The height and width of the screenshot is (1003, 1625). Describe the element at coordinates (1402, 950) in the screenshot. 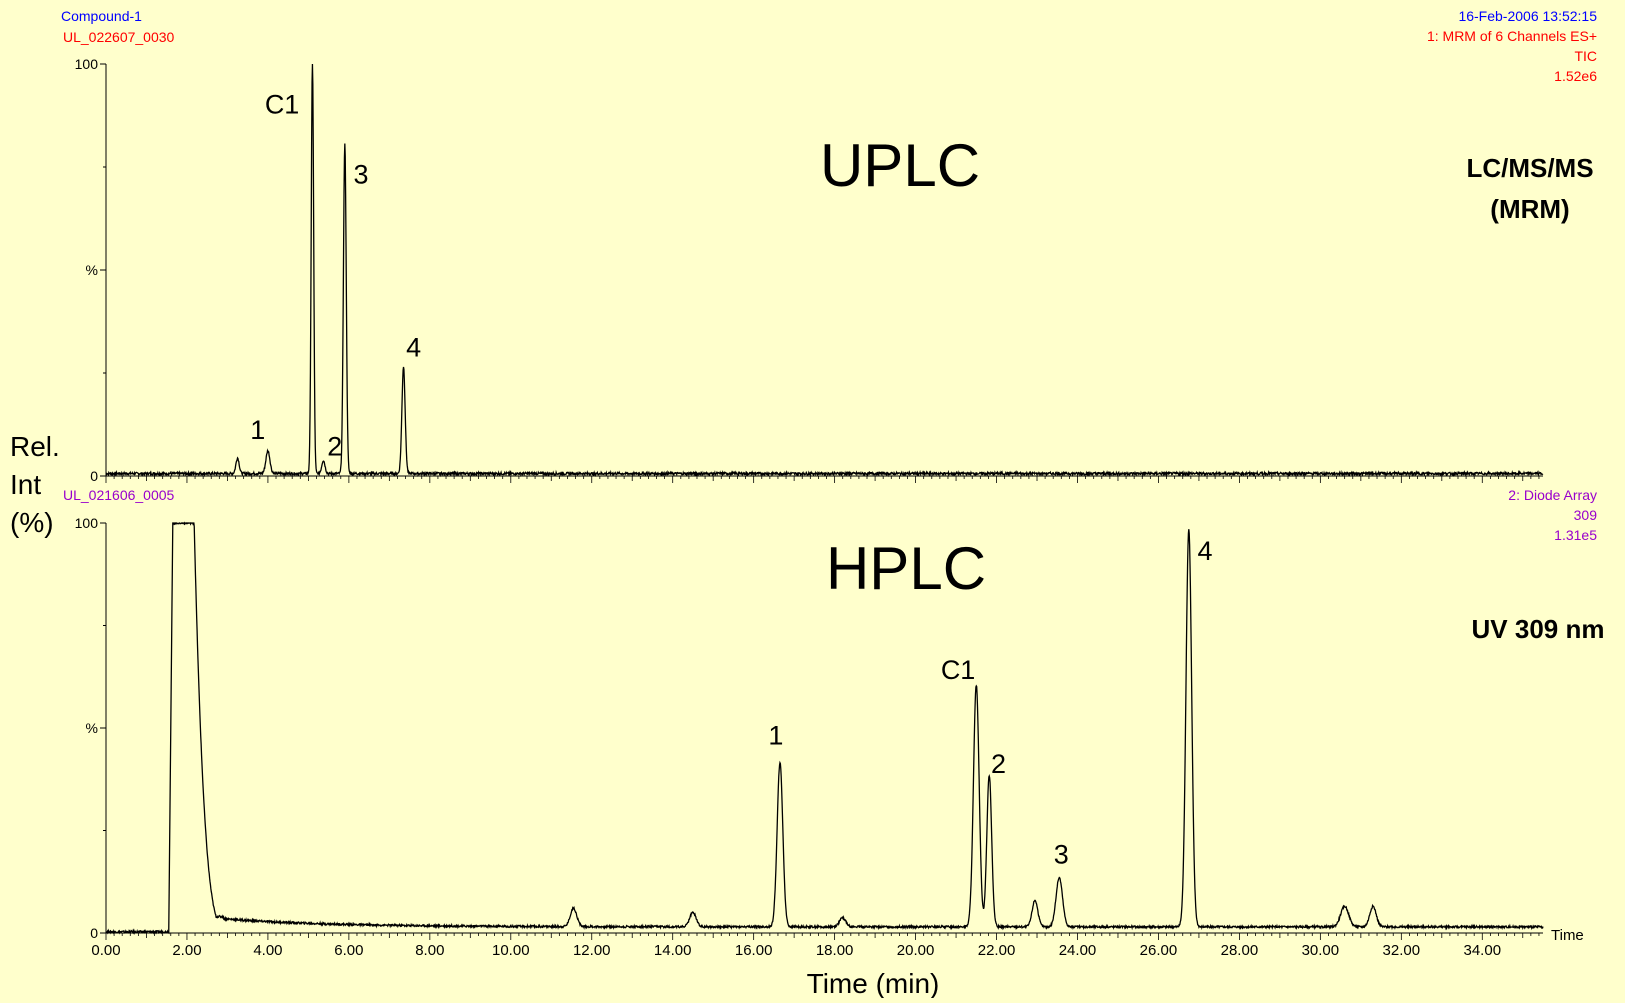

I see `x-tick-label: 32.00` at that location.